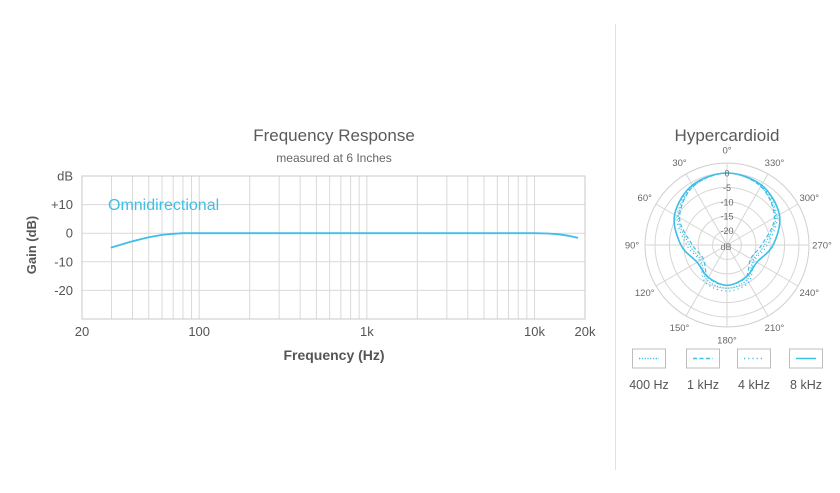  Describe the element at coordinates (822, 246) in the screenshot. I see `polar-angle-label: 270°` at that location.